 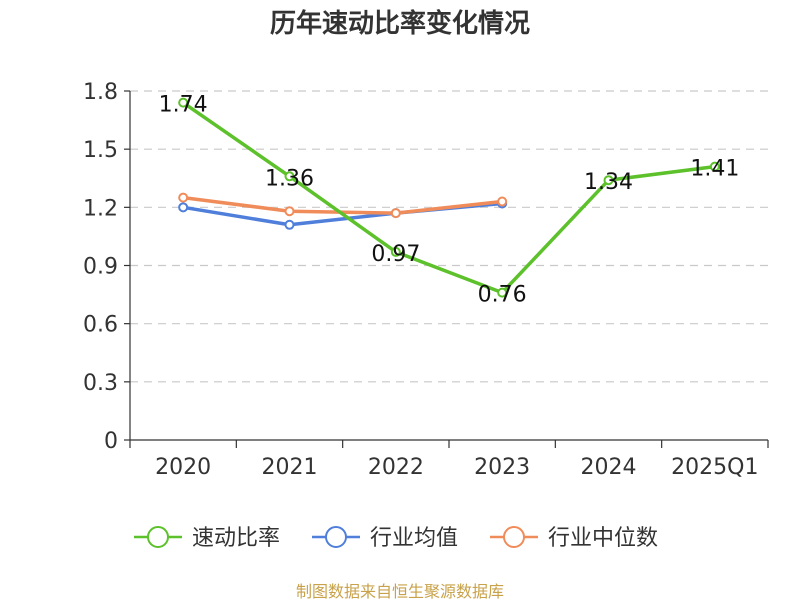 I want to click on data-label: 0.76, so click(x=502, y=295).